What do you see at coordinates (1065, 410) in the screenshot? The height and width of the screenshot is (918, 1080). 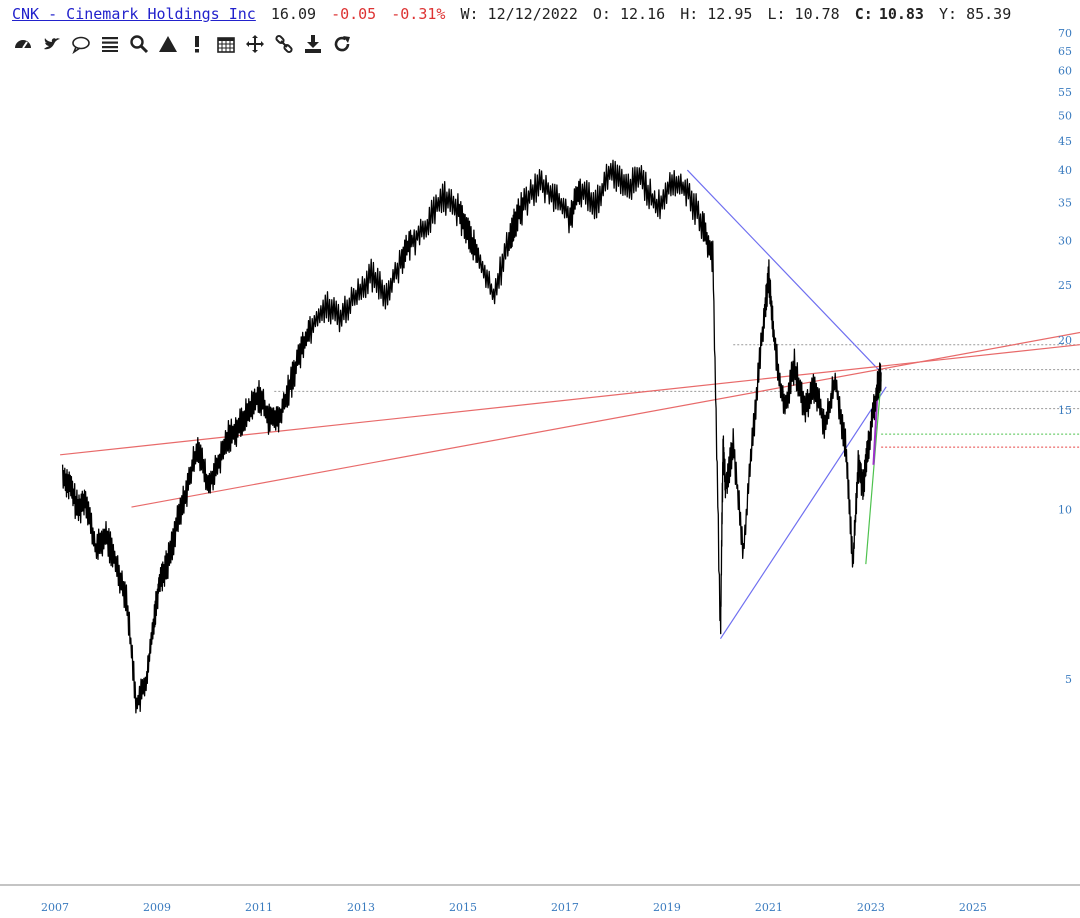 I see `y-tick-15: 15` at bounding box center [1065, 410].